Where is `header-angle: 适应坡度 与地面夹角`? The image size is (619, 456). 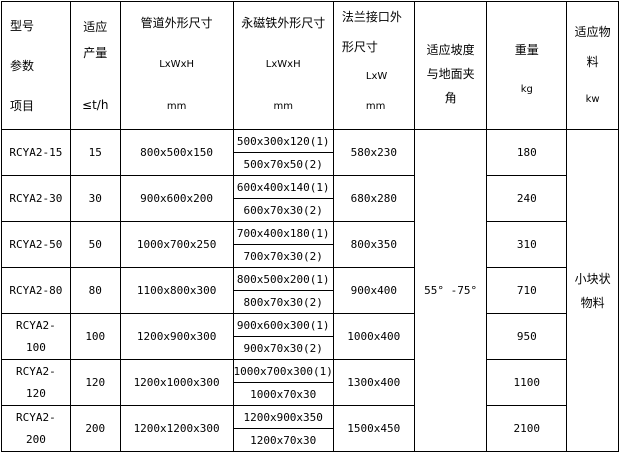 header-angle: 适应坡度 与地面夹角 is located at coordinates (450, 65).